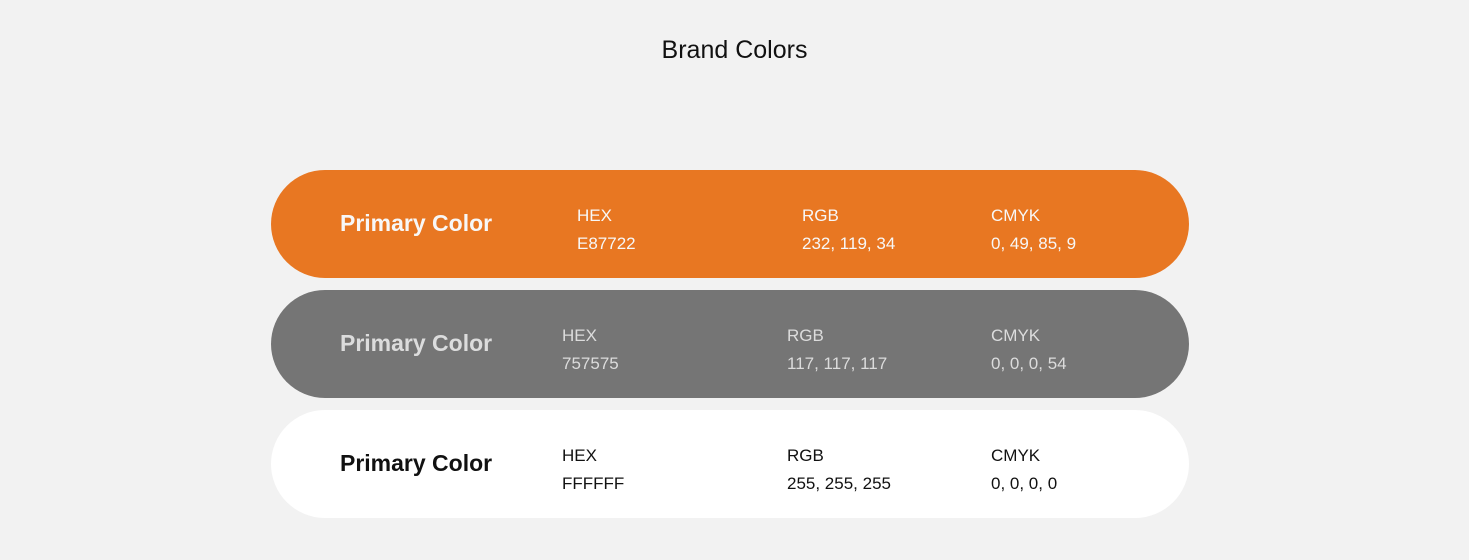 The height and width of the screenshot is (560, 1469). I want to click on cmyk-value: 0, 49, 85, 9, so click(1034, 243).